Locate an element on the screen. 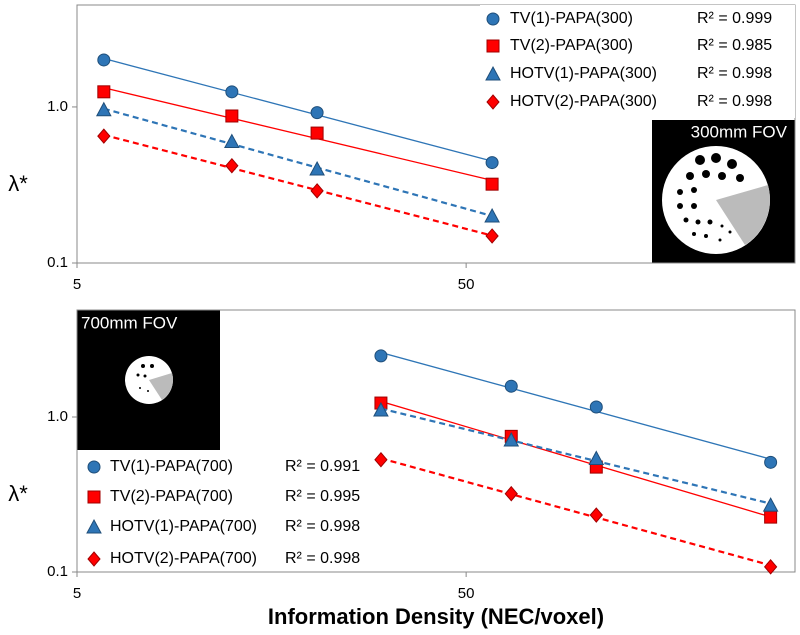  x-axis-label: Information Density (NEC/voxel) is located at coordinates (436, 616).